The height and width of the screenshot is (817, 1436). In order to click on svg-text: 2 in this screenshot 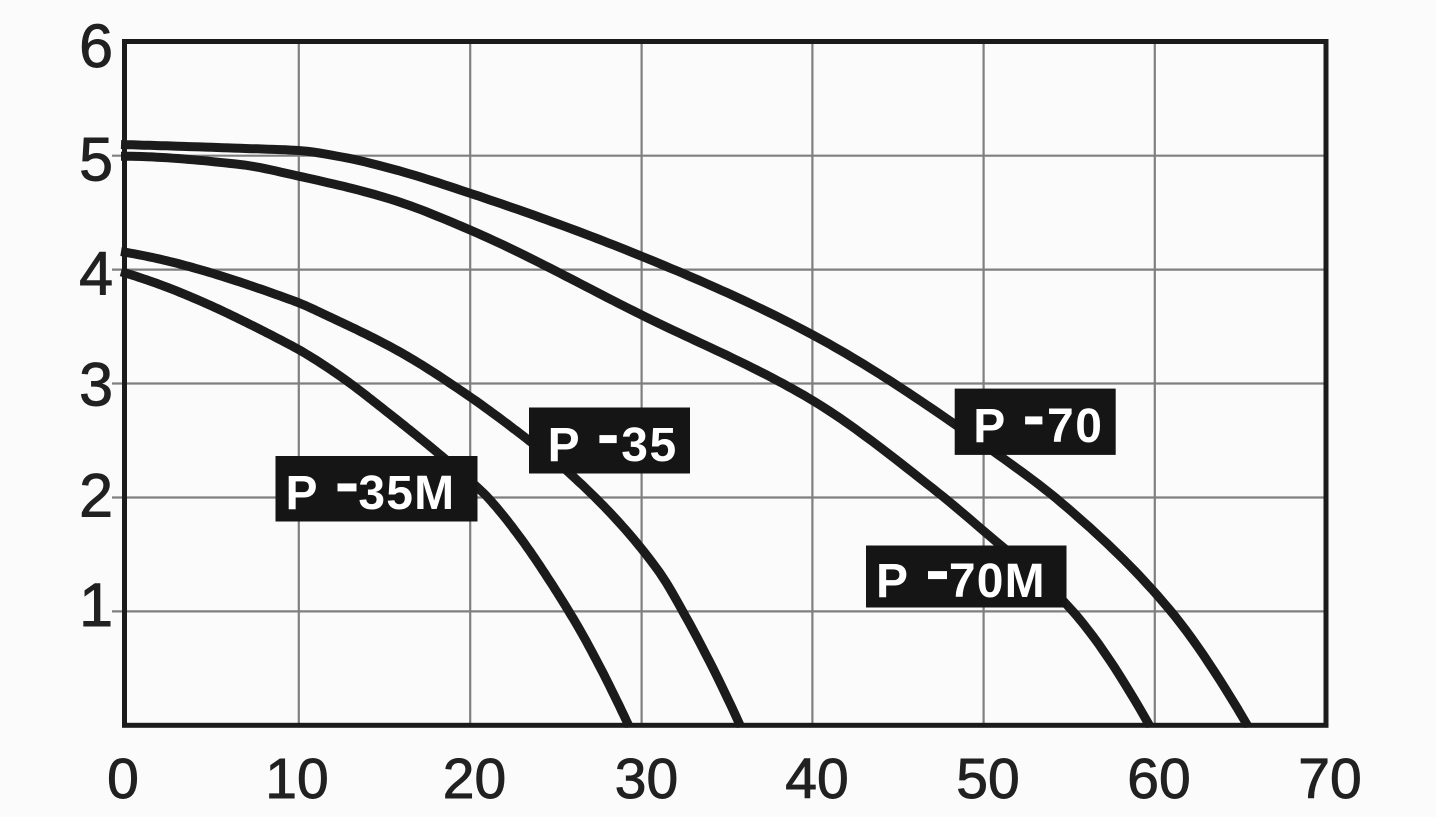, I will do `click(96, 496)`.